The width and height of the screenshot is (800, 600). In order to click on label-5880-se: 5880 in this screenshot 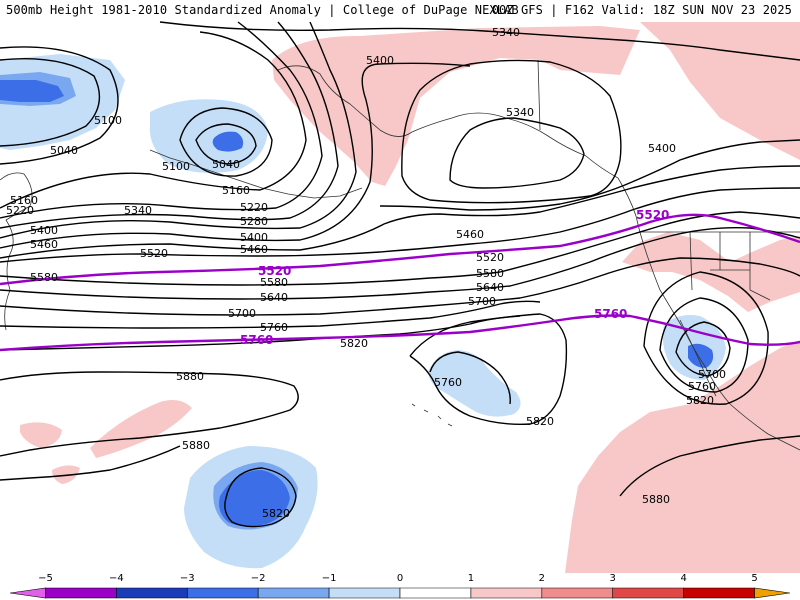, I will do `click(656, 499)`.